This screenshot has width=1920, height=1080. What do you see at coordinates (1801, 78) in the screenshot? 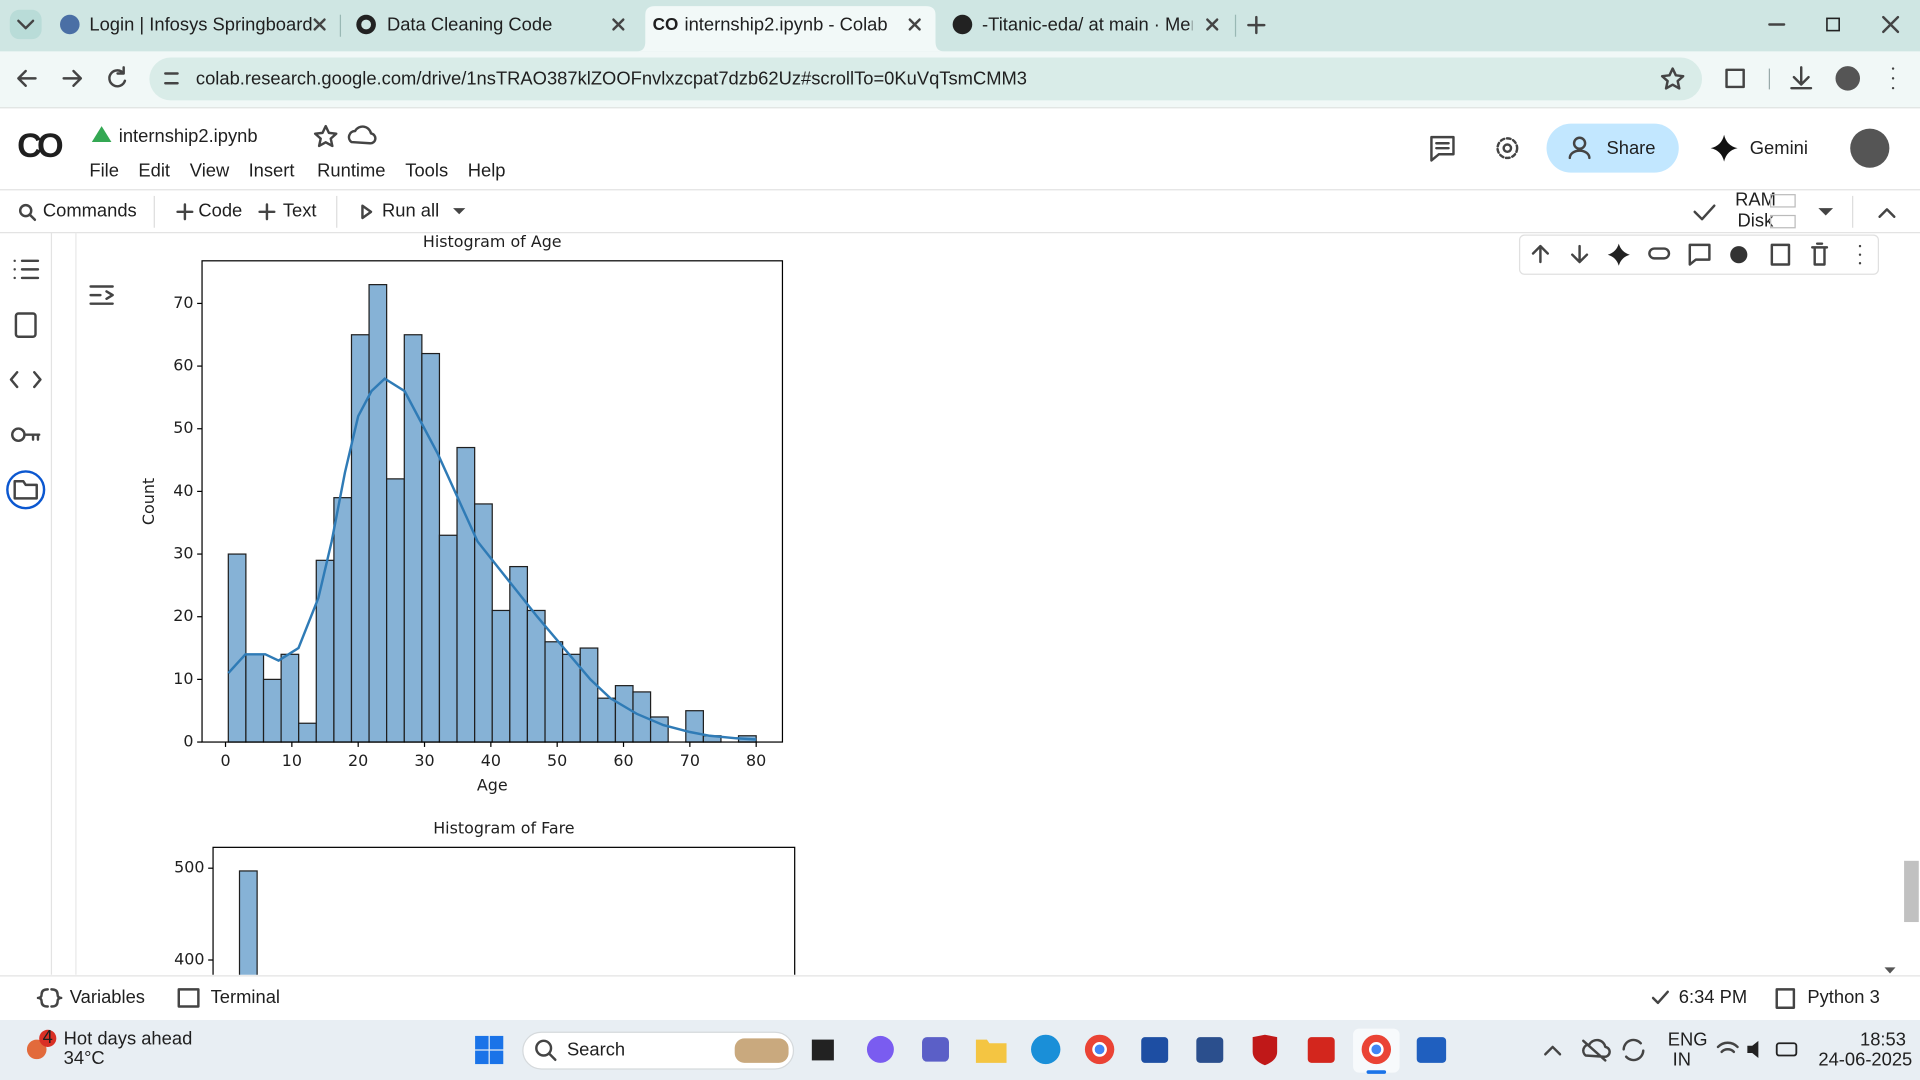
I see `downloads` at bounding box center [1801, 78].